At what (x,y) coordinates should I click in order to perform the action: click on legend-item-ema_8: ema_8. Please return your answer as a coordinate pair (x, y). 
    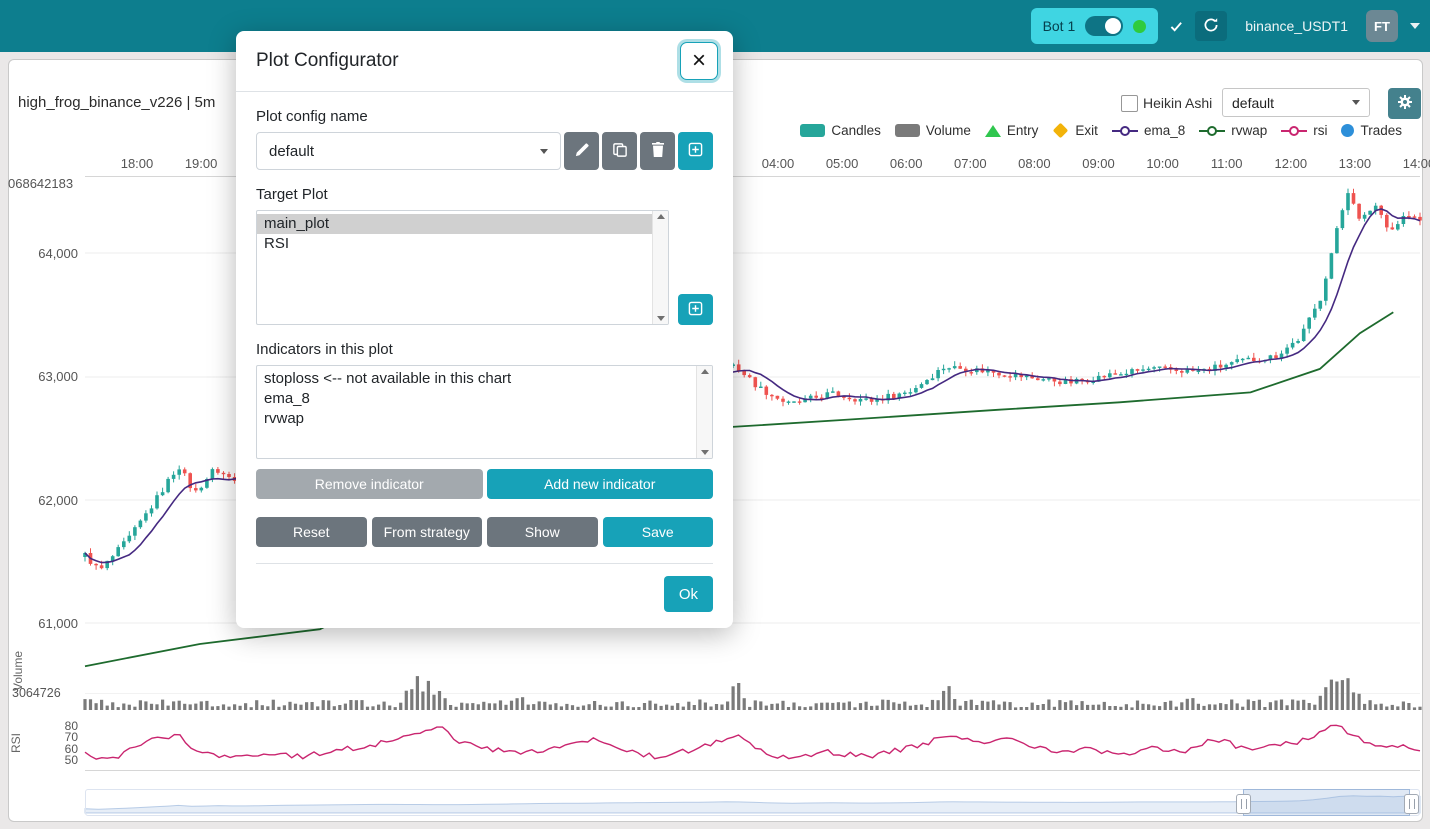
    Looking at the image, I should click on (1148, 130).